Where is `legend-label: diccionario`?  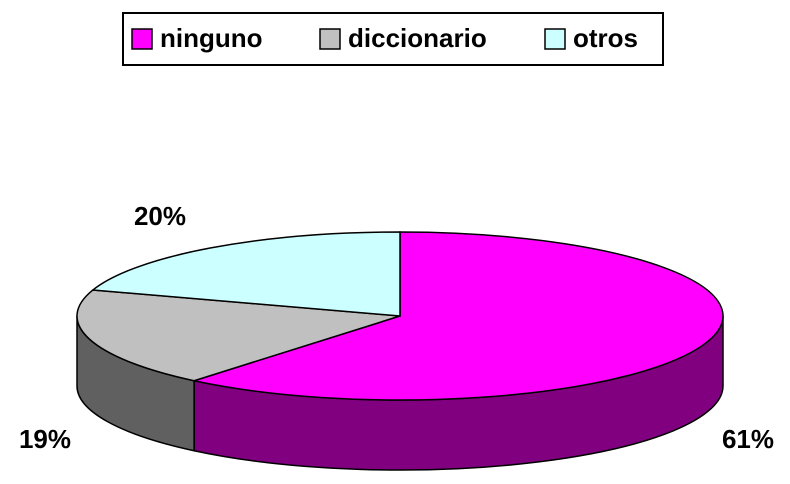
legend-label: diccionario is located at coordinates (417, 38).